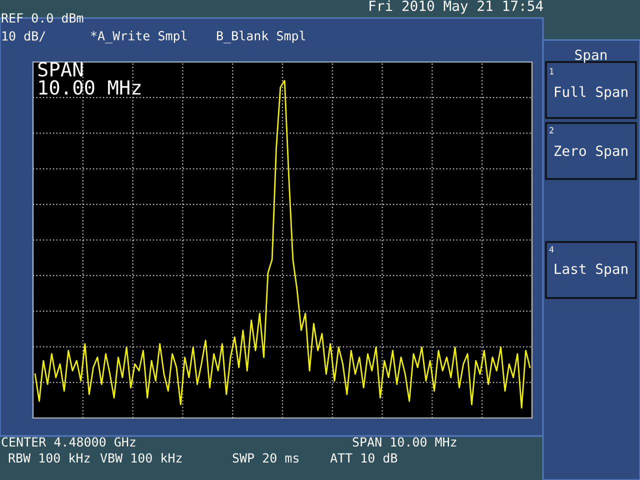  I want to click on text: Fri 2010 May 21 17:54, so click(456, 7).